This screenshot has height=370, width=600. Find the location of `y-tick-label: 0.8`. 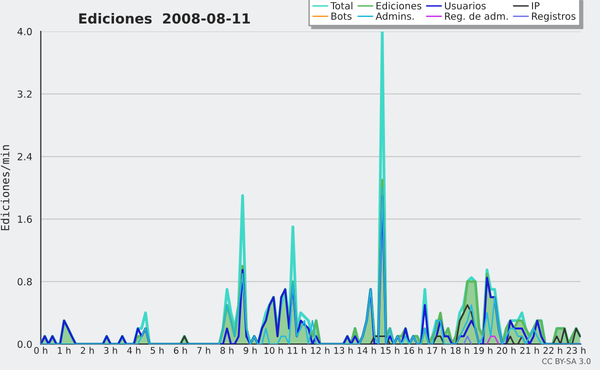

y-tick-label: 0.8 is located at coordinates (25, 282).